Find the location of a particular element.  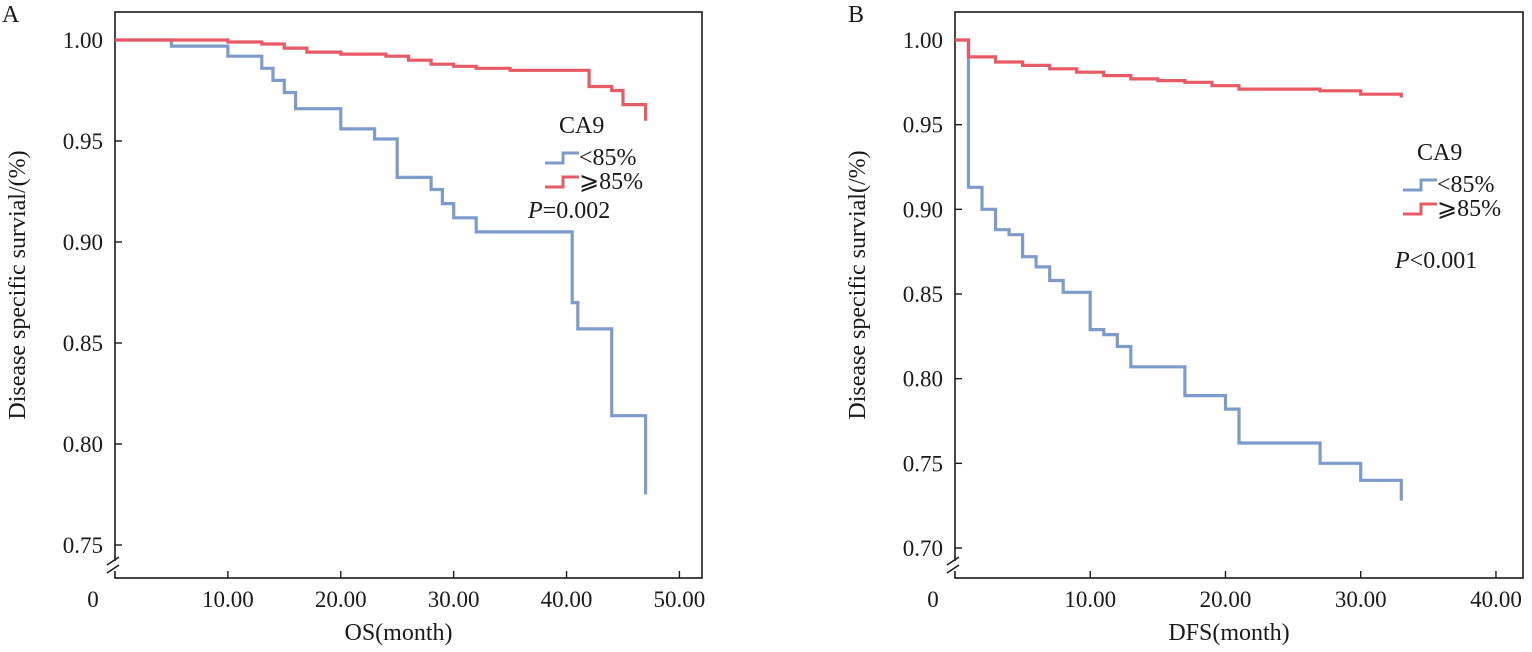

x-axis-title: DFS(month) is located at coordinates (1228, 633).